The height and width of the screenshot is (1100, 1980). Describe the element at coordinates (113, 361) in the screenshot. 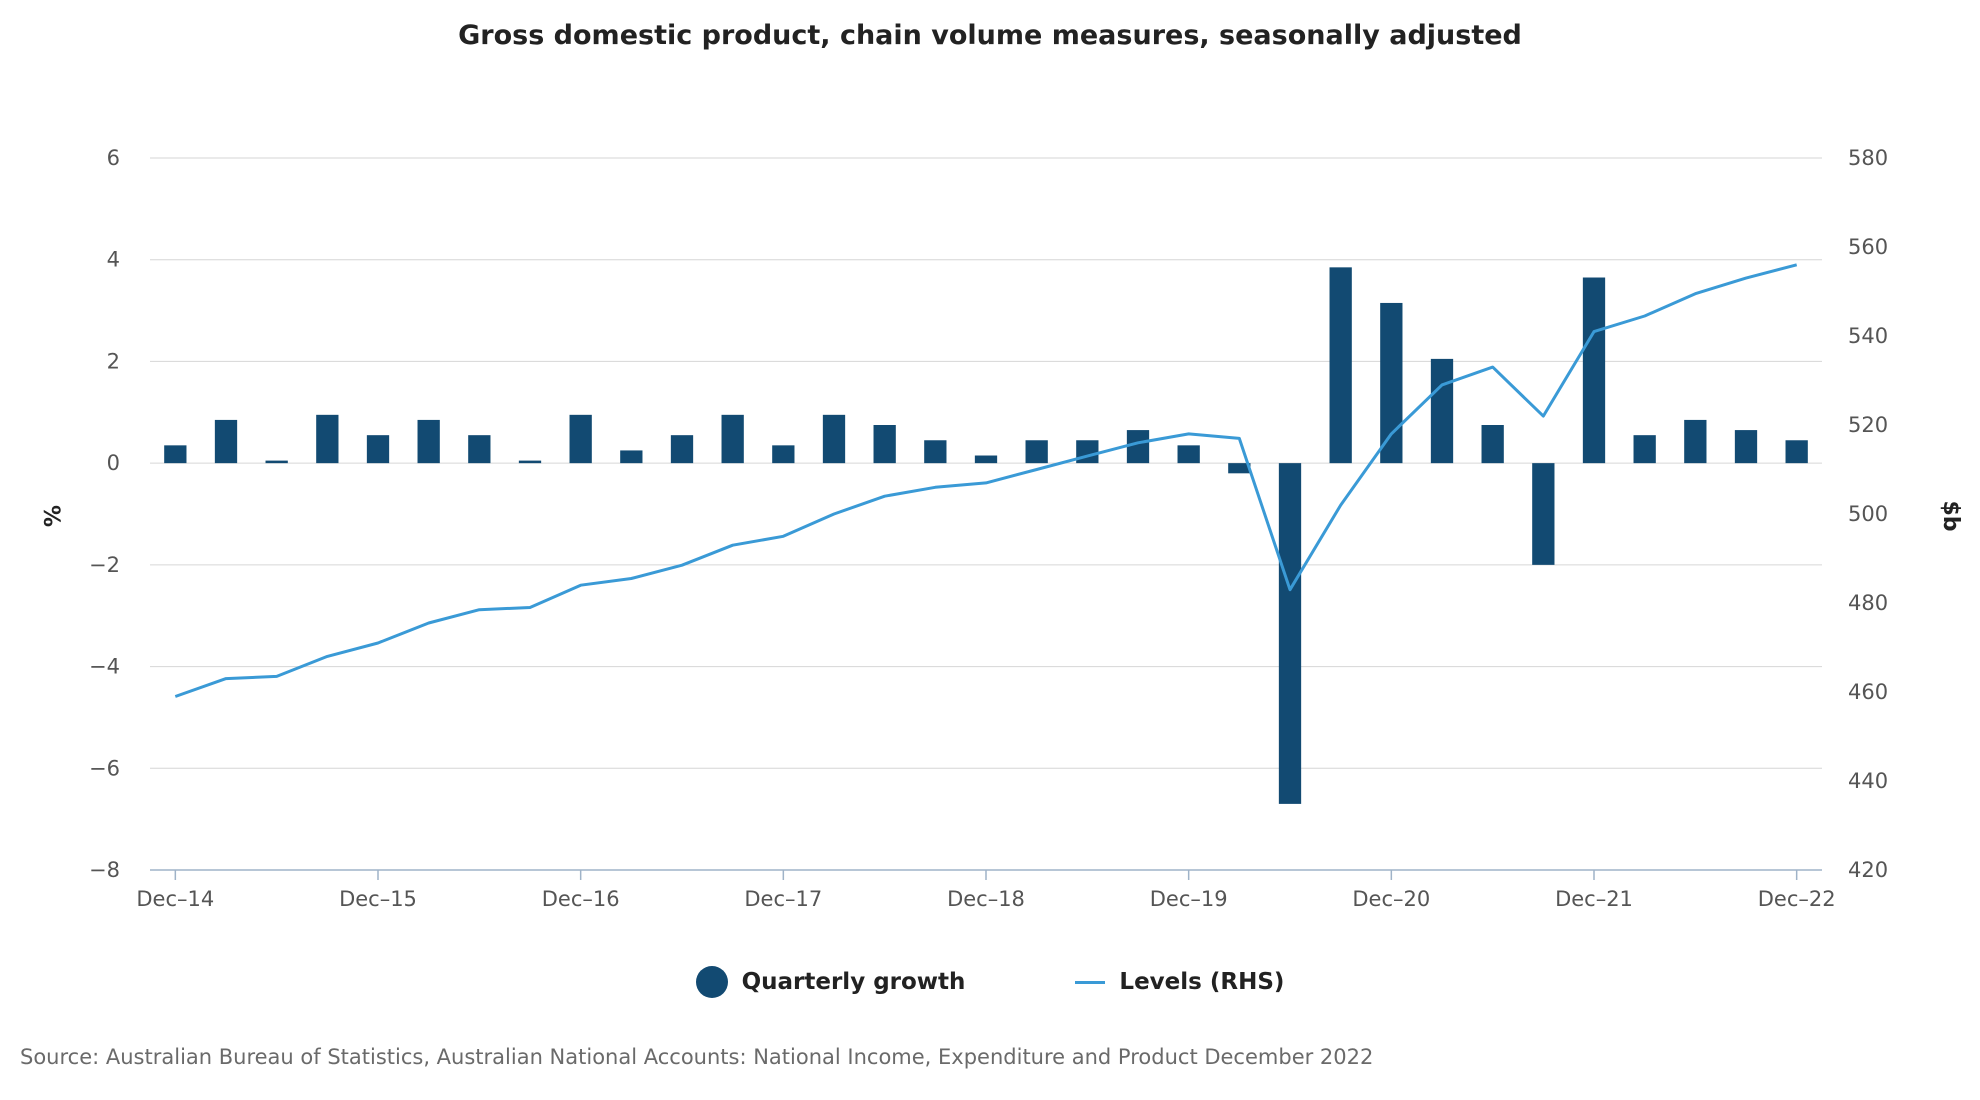

I see `y-left-tick-label: 2` at that location.